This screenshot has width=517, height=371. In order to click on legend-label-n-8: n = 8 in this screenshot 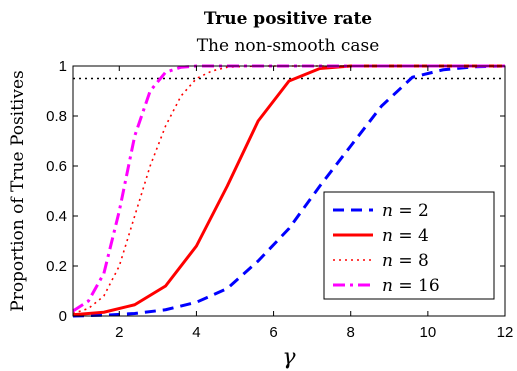, I will do `click(405, 261)`.